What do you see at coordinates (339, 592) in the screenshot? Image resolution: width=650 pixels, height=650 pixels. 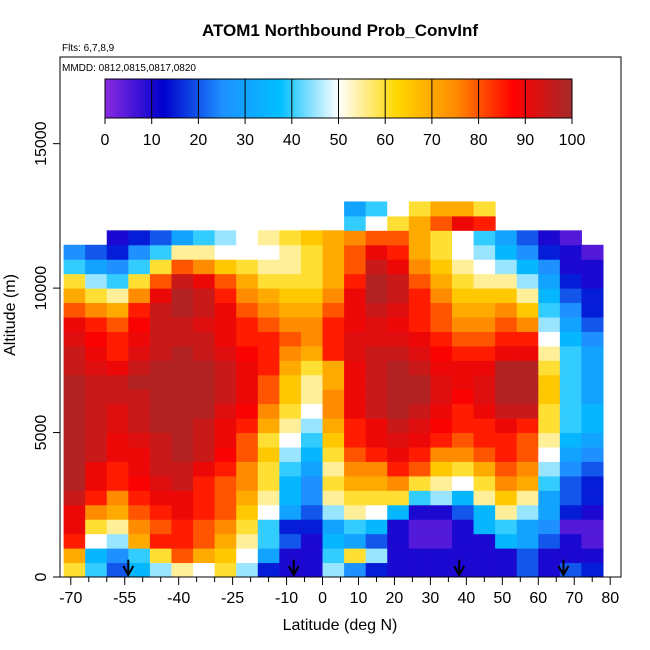 I see `x-axis: -70 -55 -40 -25 -10 0 10 20 30 40 50 60 70 80` at bounding box center [339, 592].